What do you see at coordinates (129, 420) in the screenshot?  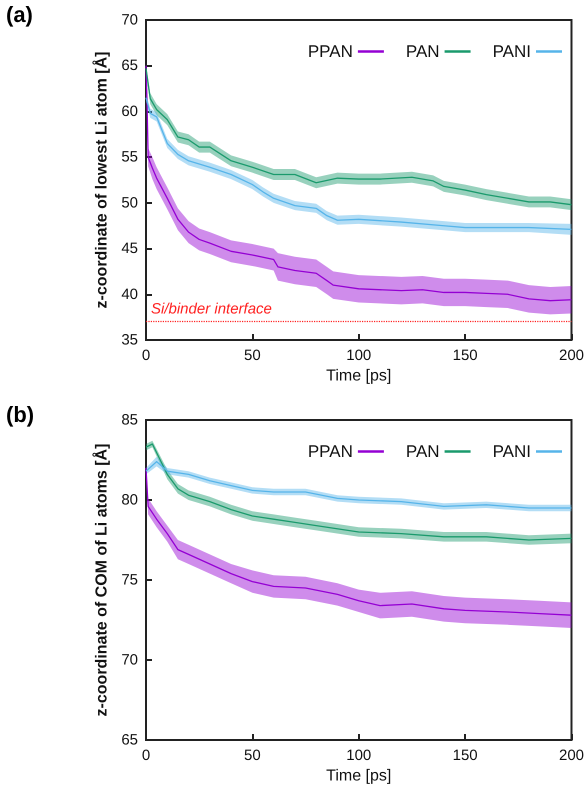 I see `y-tick-label: 85` at bounding box center [129, 420].